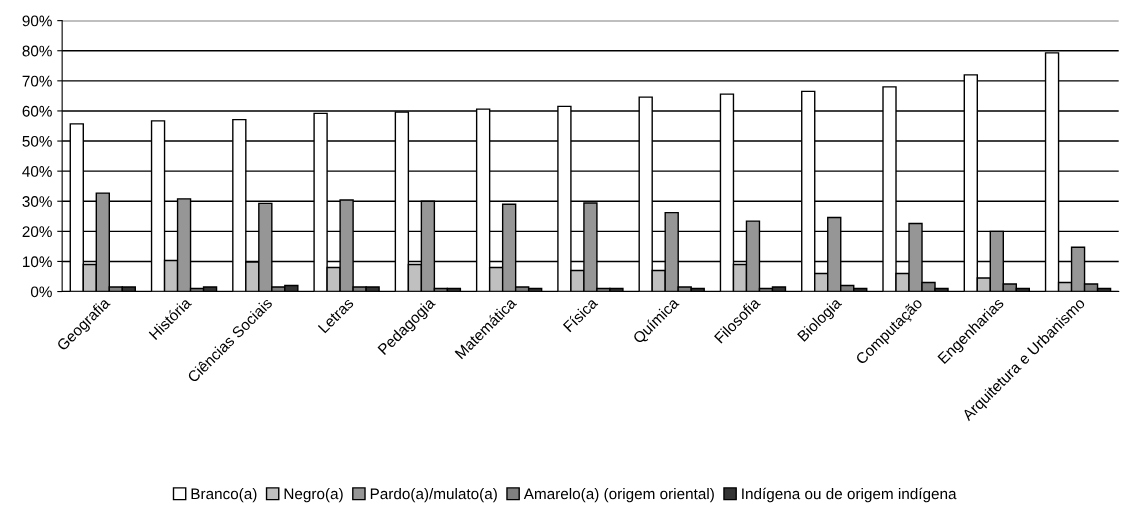 This screenshot has height=516, width=1130. I want to click on y-tick-label: 80%, so click(37, 51).